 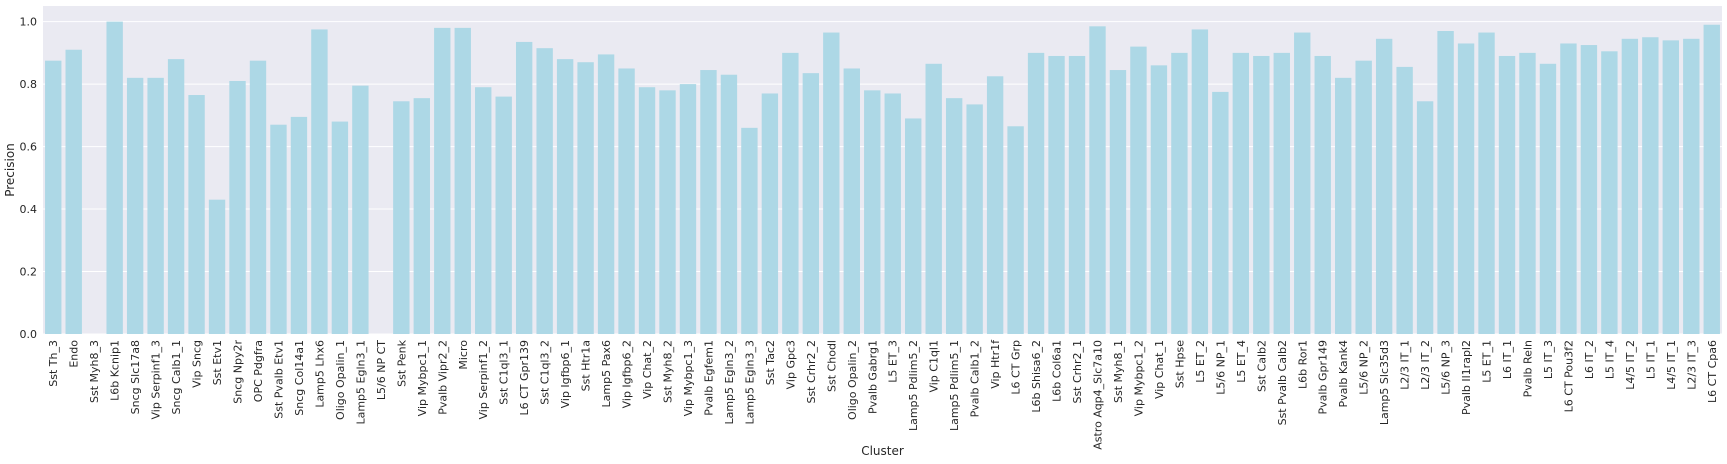 I want to click on x-tick-label: L5 ET_2, so click(x=1200, y=361).